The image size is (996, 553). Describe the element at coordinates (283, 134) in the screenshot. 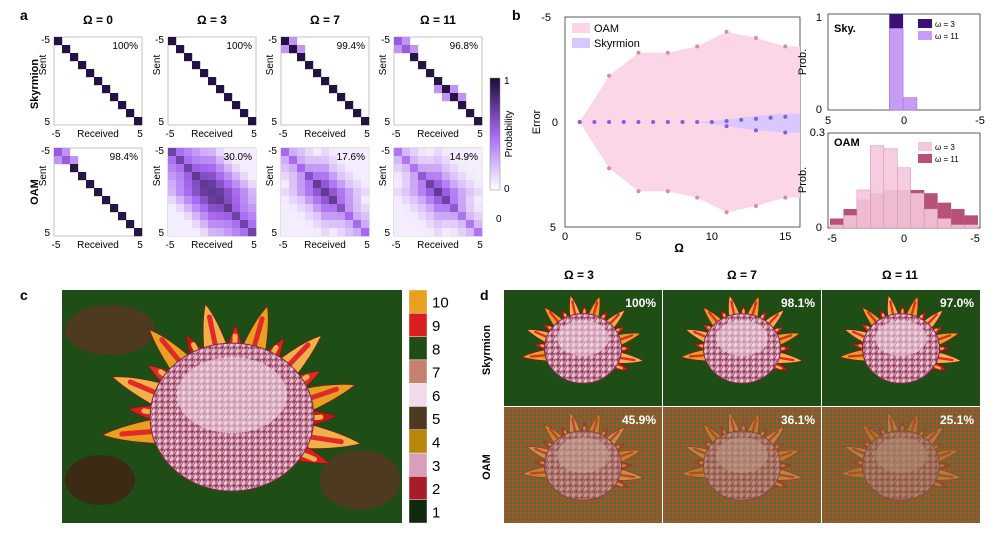

I see `matrix-x-tick: -5` at that location.